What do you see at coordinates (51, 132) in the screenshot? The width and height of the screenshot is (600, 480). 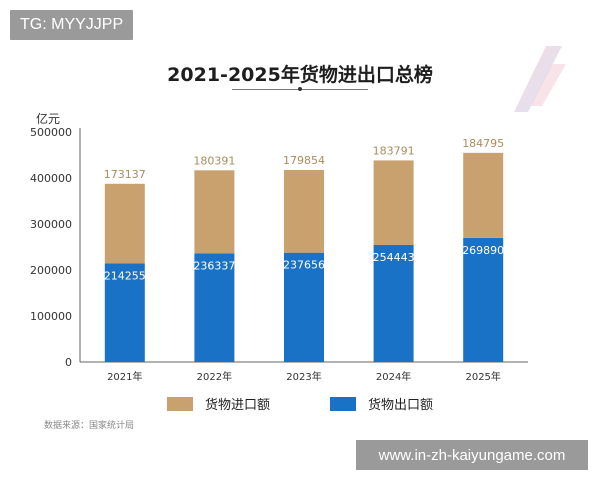 I see `y-tick-label: 500000` at bounding box center [51, 132].